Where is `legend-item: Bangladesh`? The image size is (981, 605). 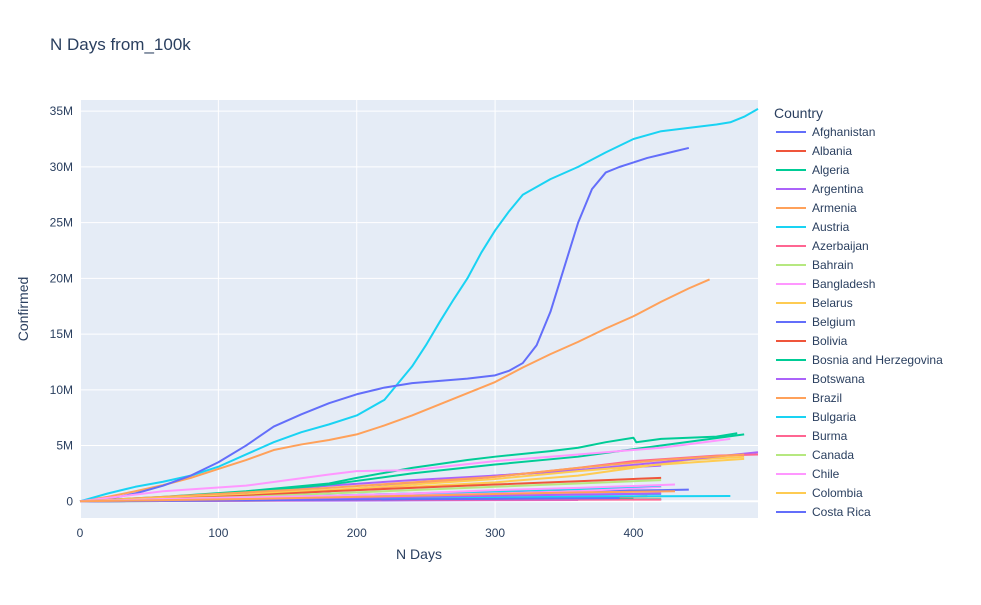
legend-item: Bangladesh is located at coordinates (825, 284).